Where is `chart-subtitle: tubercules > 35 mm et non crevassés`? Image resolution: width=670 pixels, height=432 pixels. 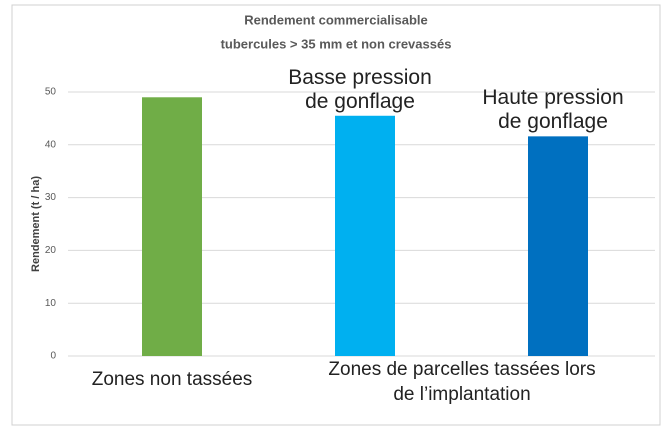
chart-subtitle: tubercules > 35 mm et non crevassés is located at coordinates (336, 43).